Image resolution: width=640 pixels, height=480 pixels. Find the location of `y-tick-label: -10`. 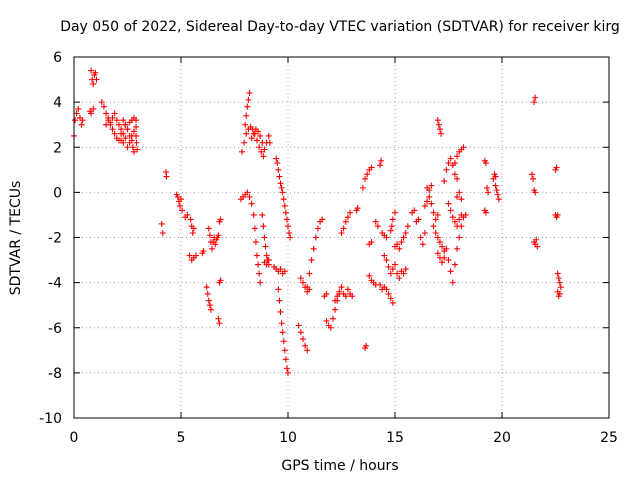

y-tick-label: -10 is located at coordinates (50, 419).